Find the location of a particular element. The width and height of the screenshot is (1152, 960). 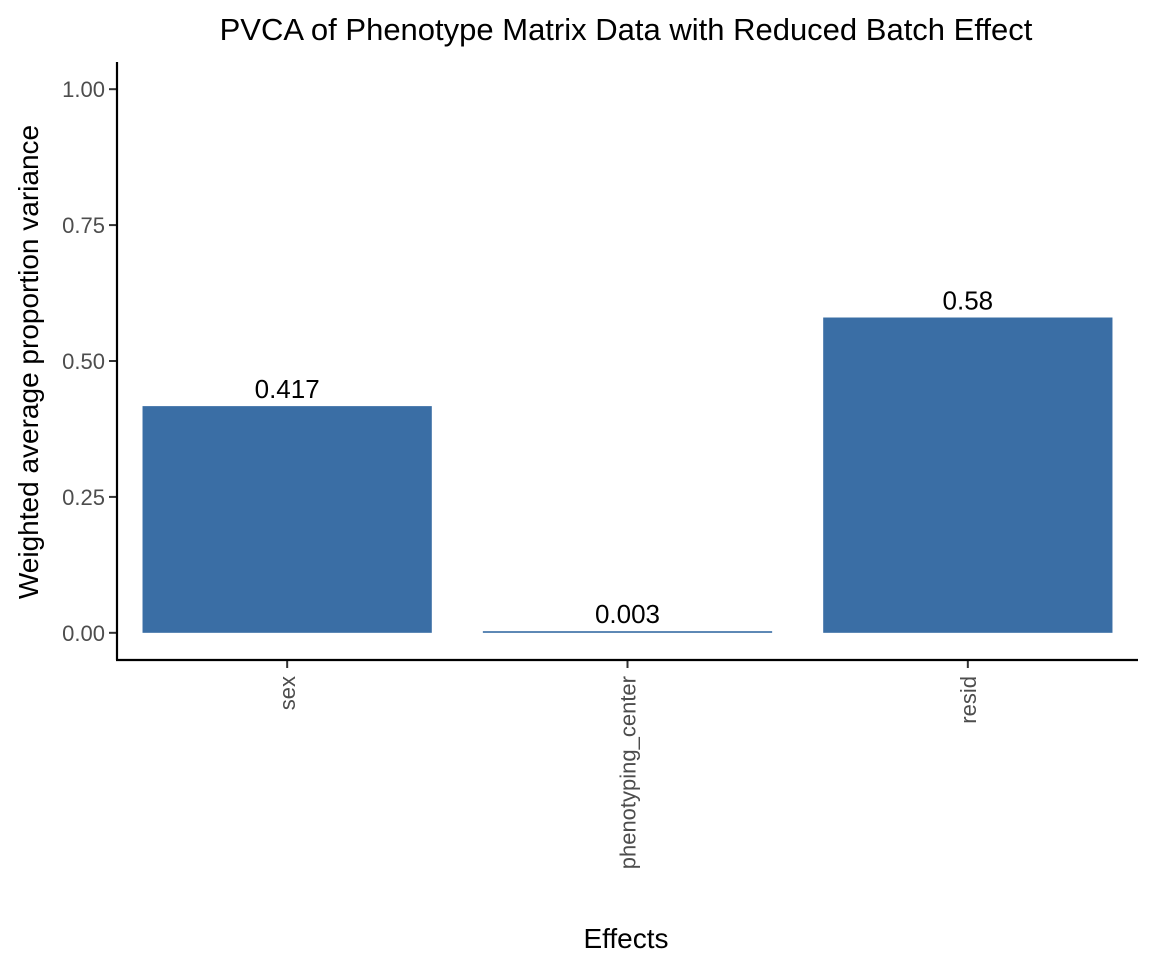

y-tick-label: 0.75 is located at coordinates (83, 225).